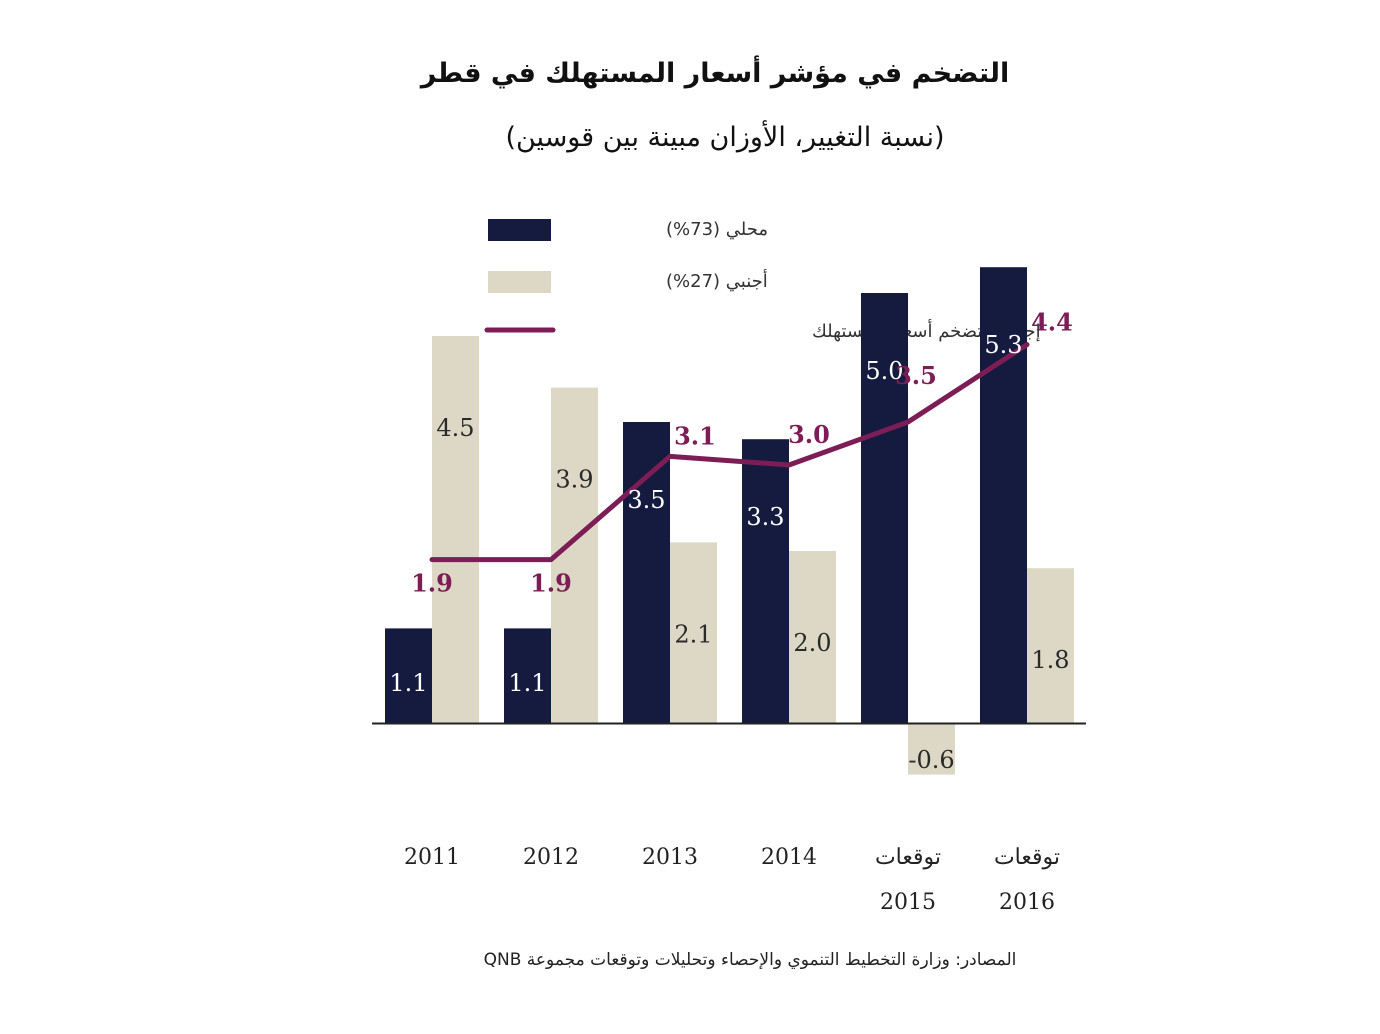  I want to click on data-label-foreign: 3.9, so click(574, 480).